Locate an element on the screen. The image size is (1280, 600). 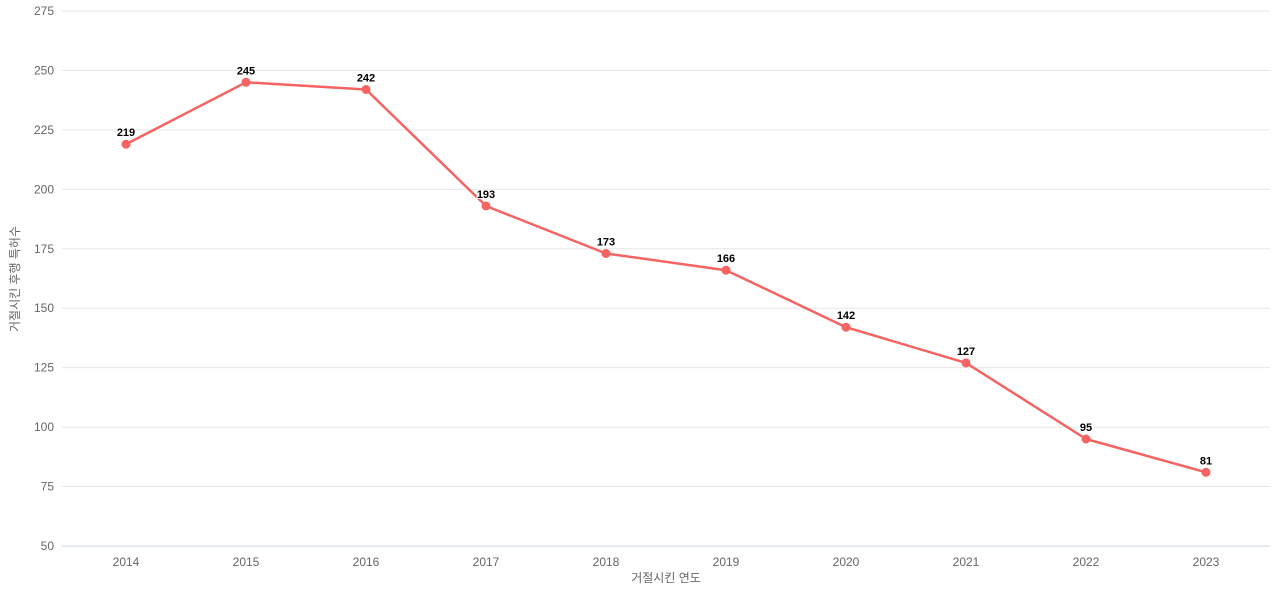
y-tick-label: 50 is located at coordinates (48, 546).